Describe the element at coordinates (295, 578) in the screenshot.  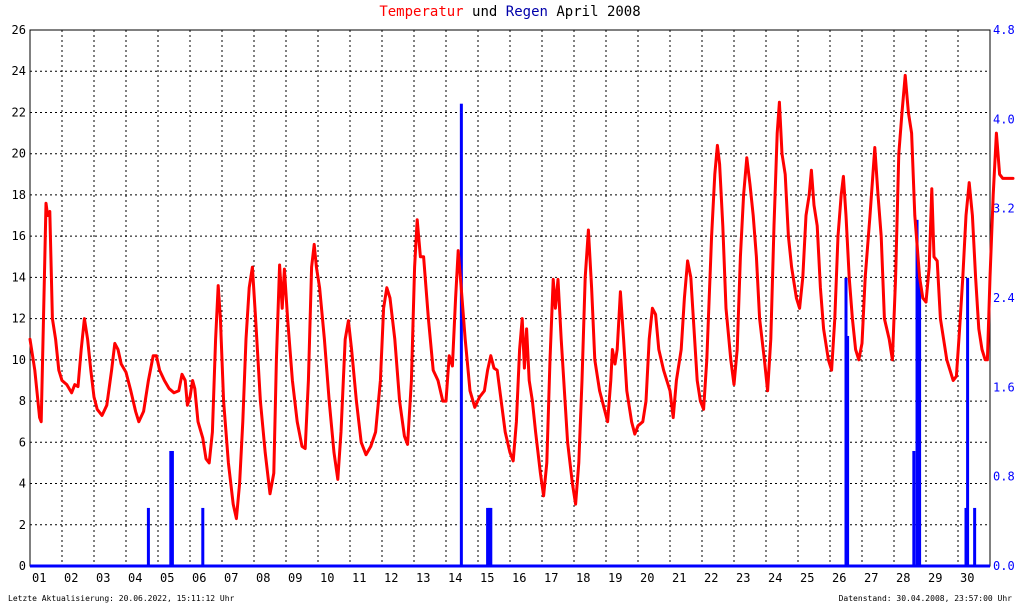
I see `x-tick-label: 09` at that location.